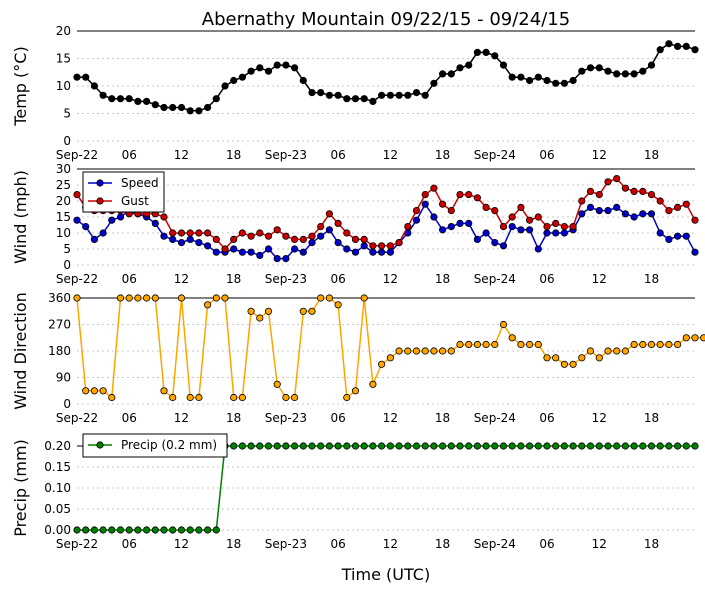 The image size is (705, 593). I want to click on wind-y-tick-label: 15, so click(63, 217).